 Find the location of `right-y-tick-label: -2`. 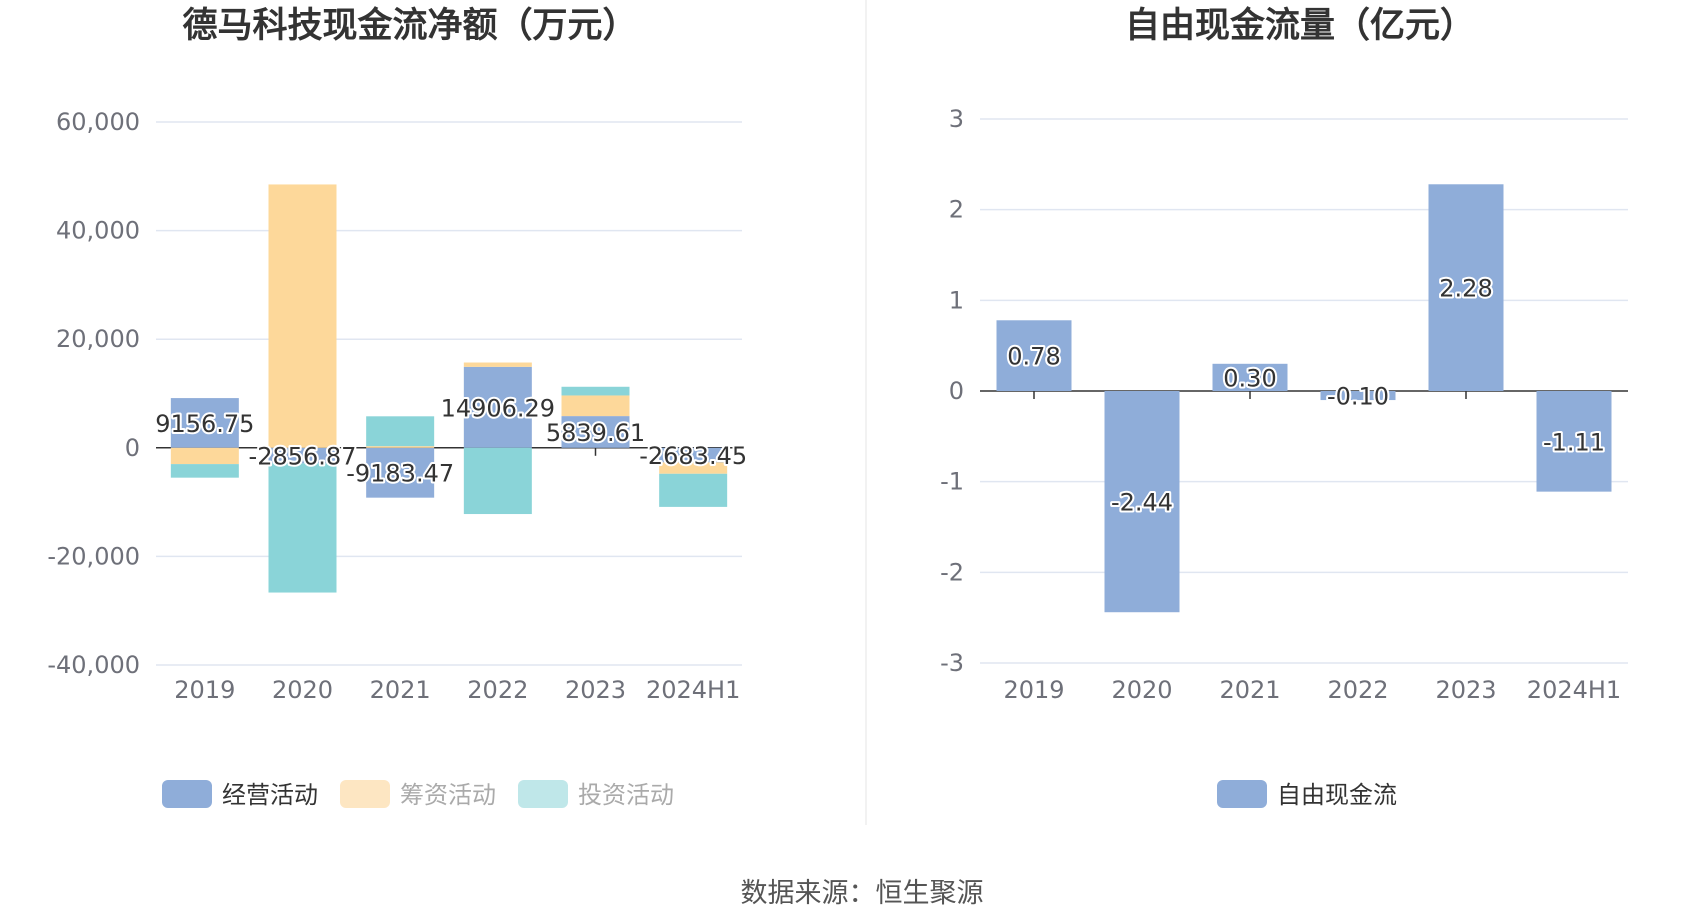

right-y-tick-label: -2 is located at coordinates (952, 572).